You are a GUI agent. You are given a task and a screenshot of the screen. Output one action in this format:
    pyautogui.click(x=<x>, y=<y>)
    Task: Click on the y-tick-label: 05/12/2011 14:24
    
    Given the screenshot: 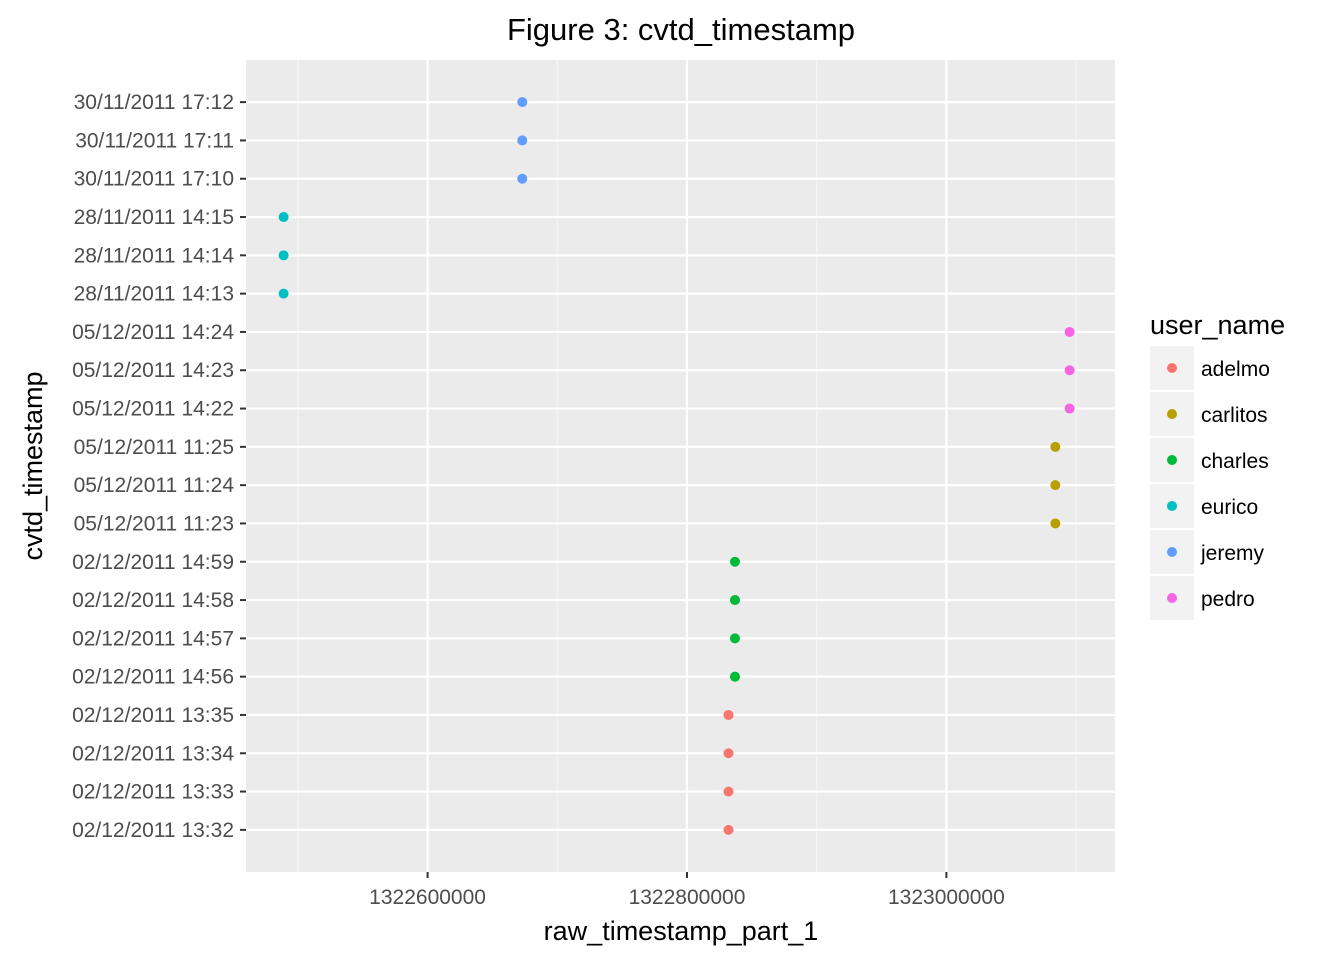 What is the action you would take?
    pyautogui.click(x=153, y=332)
    